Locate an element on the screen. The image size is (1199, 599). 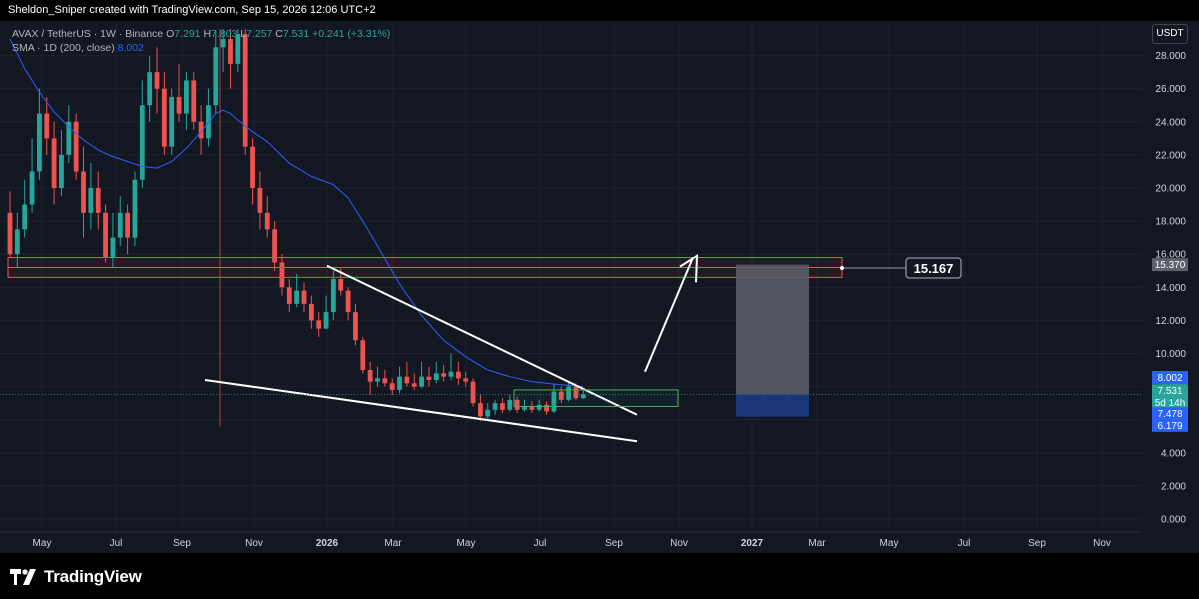
target-profit-box is located at coordinates (772, 329).